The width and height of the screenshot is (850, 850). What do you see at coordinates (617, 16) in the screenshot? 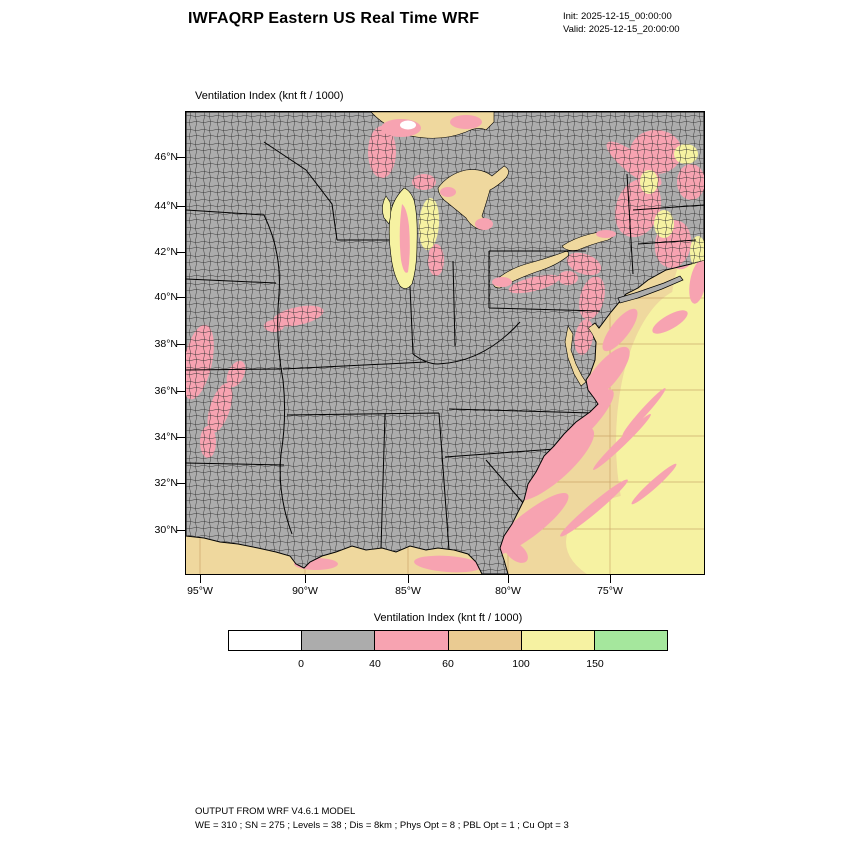
I see `init-timestamp: Init: 2025-12-15_00:00:00` at bounding box center [617, 16].